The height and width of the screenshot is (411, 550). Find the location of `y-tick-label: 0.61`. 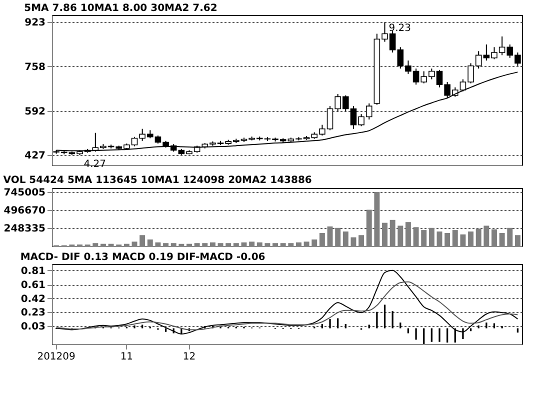

y-tick-label: 0.61 is located at coordinates (33, 286).